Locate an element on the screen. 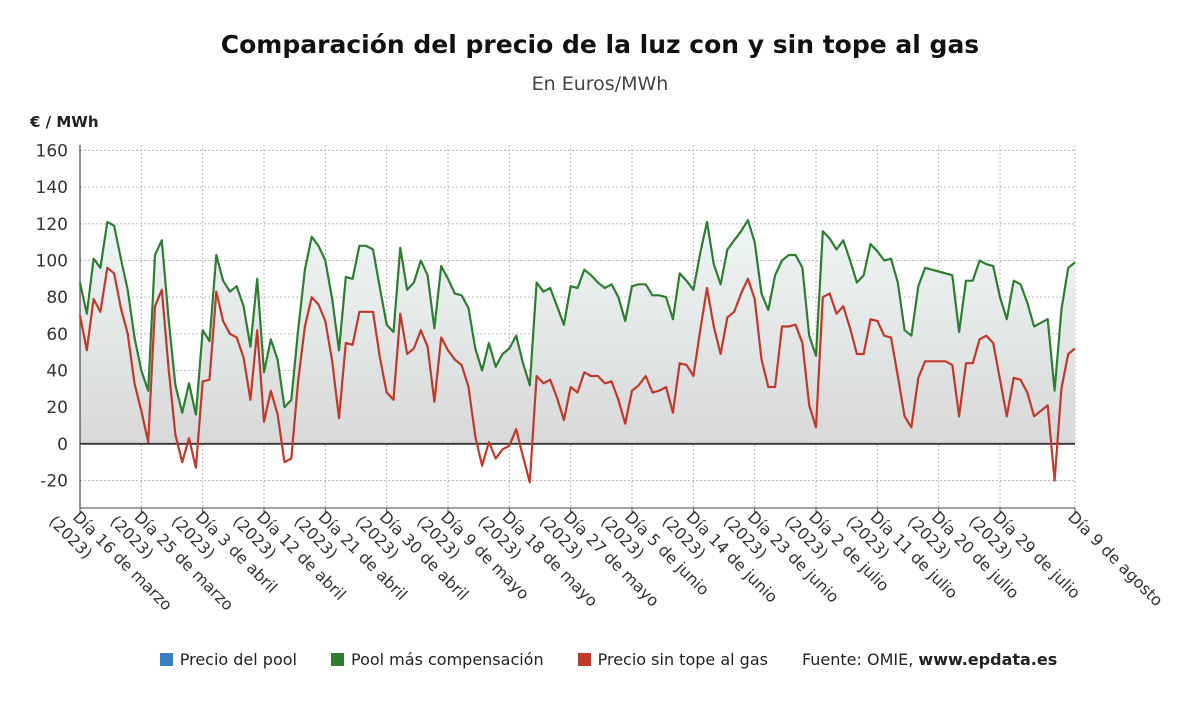 The width and height of the screenshot is (1200, 705). y-tick-label: 20 is located at coordinates (57, 408).